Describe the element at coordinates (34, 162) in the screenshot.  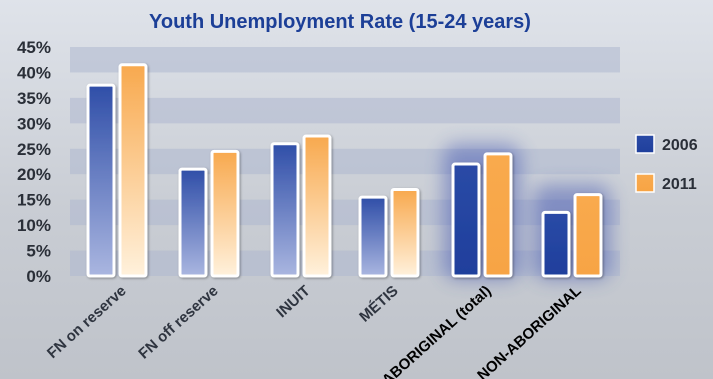
I see `y-axis: 0% 5% 10% 15% 20% 25% 30% 35% 40% 45%` at that location.